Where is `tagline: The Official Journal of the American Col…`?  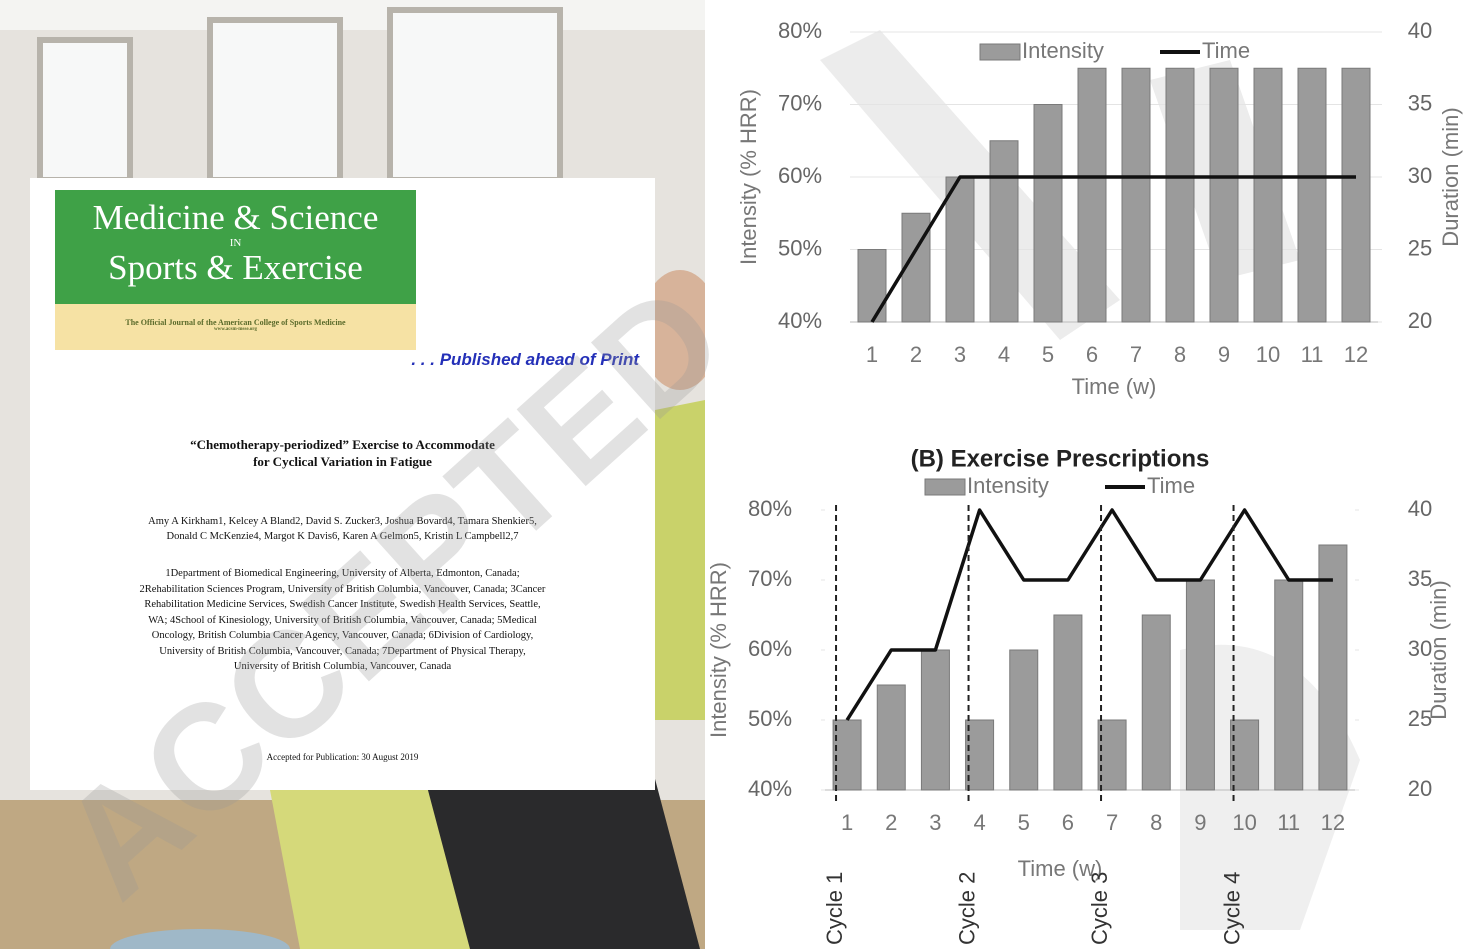
tagline: The Official Journal of the American Col… is located at coordinates (235, 322).